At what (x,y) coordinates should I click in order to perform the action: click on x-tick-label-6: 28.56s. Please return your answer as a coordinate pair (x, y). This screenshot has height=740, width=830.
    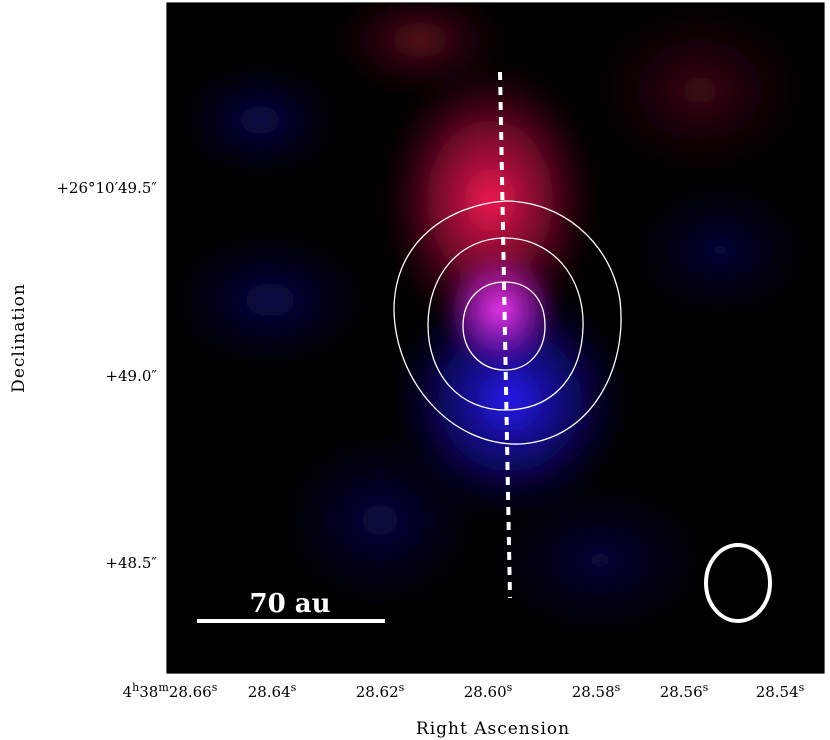
    Looking at the image, I should click on (684, 691).